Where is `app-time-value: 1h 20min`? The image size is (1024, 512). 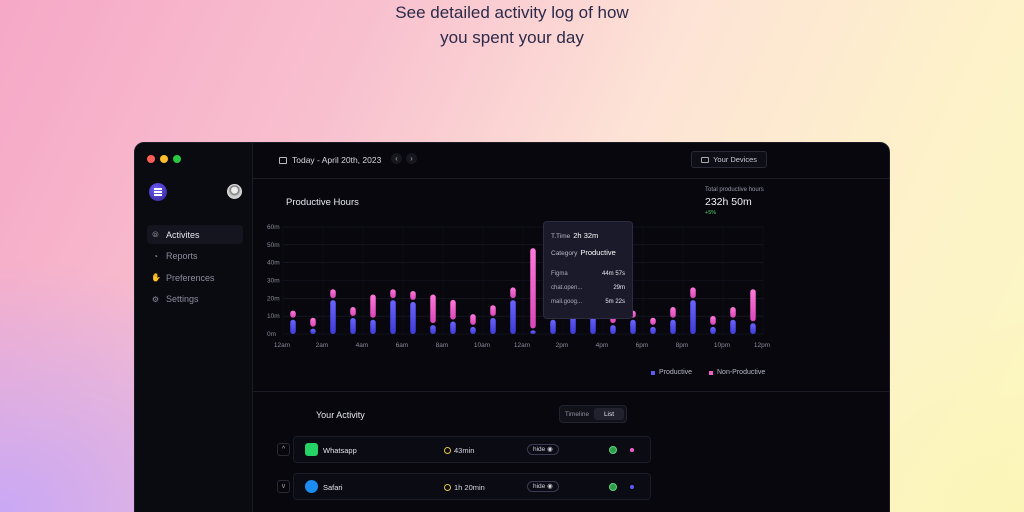 app-time-value: 1h 20min is located at coordinates (469, 487).